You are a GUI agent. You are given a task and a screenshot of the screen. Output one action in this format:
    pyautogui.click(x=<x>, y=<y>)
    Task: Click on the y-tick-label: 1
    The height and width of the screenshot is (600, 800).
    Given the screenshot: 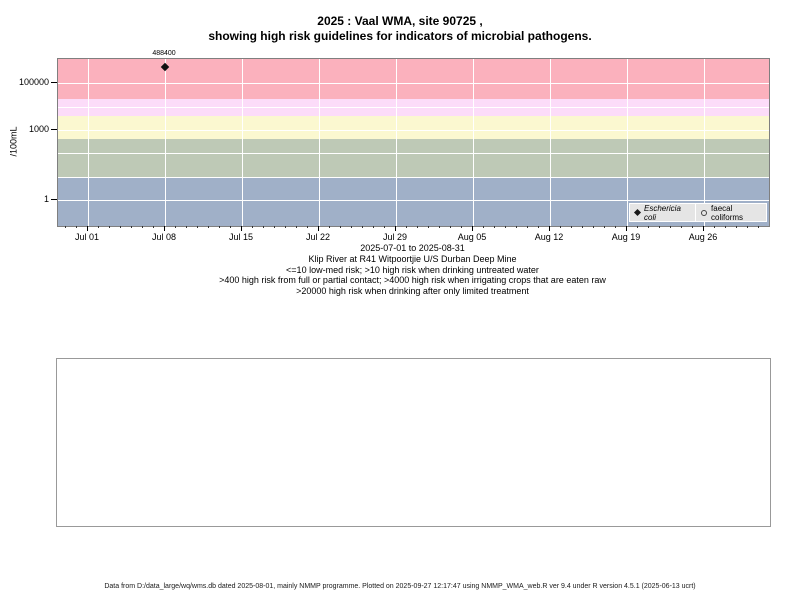 What is the action you would take?
    pyautogui.click(x=46, y=199)
    